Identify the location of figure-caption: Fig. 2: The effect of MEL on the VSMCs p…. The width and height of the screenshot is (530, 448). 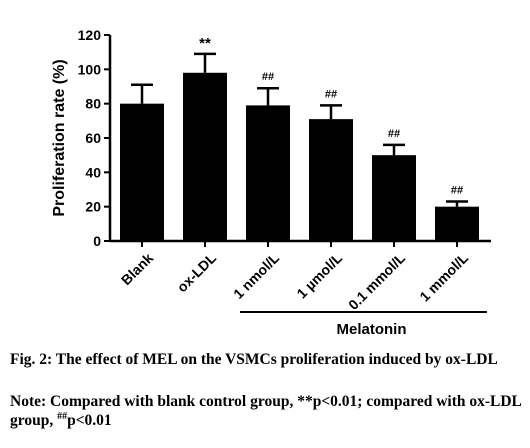
(254, 359).